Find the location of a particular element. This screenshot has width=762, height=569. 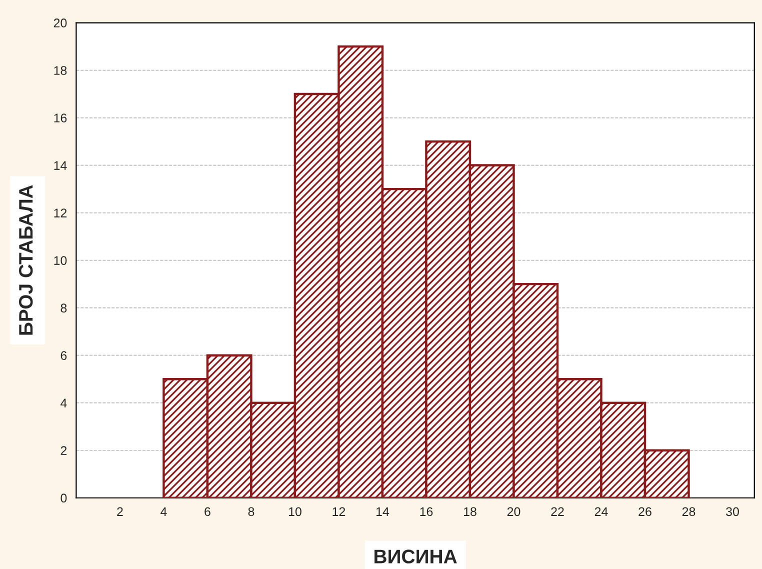

y-tick-label: 8 is located at coordinates (63, 308).